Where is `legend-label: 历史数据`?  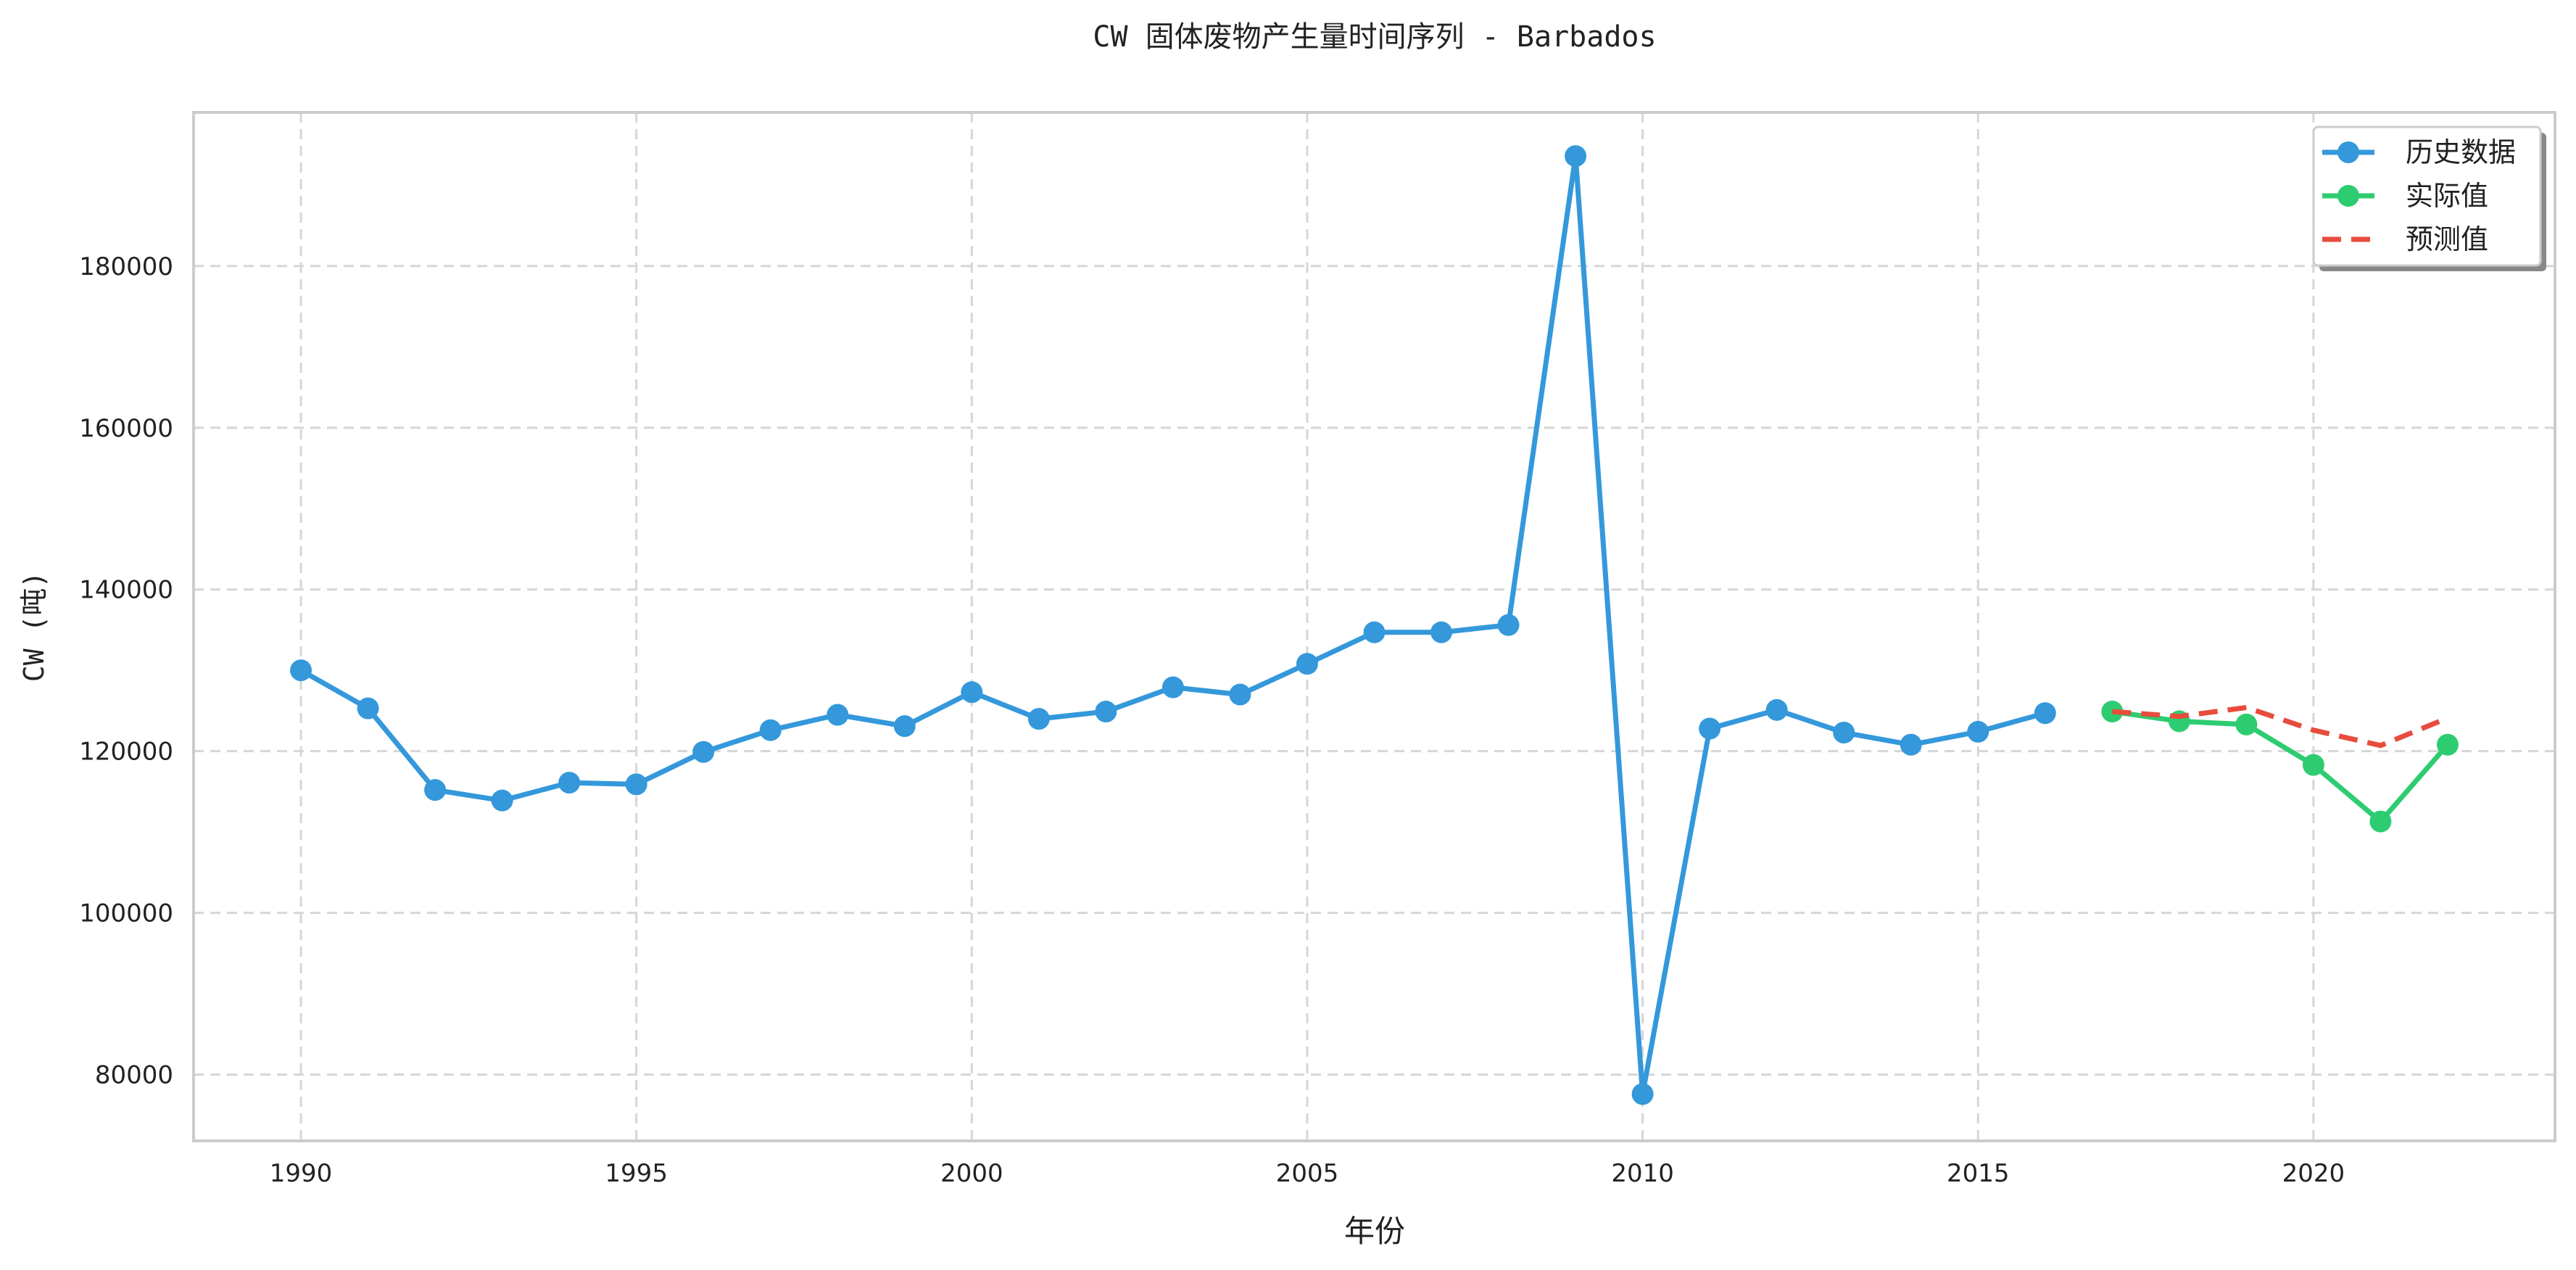 legend-label: 历史数据 is located at coordinates (2461, 152).